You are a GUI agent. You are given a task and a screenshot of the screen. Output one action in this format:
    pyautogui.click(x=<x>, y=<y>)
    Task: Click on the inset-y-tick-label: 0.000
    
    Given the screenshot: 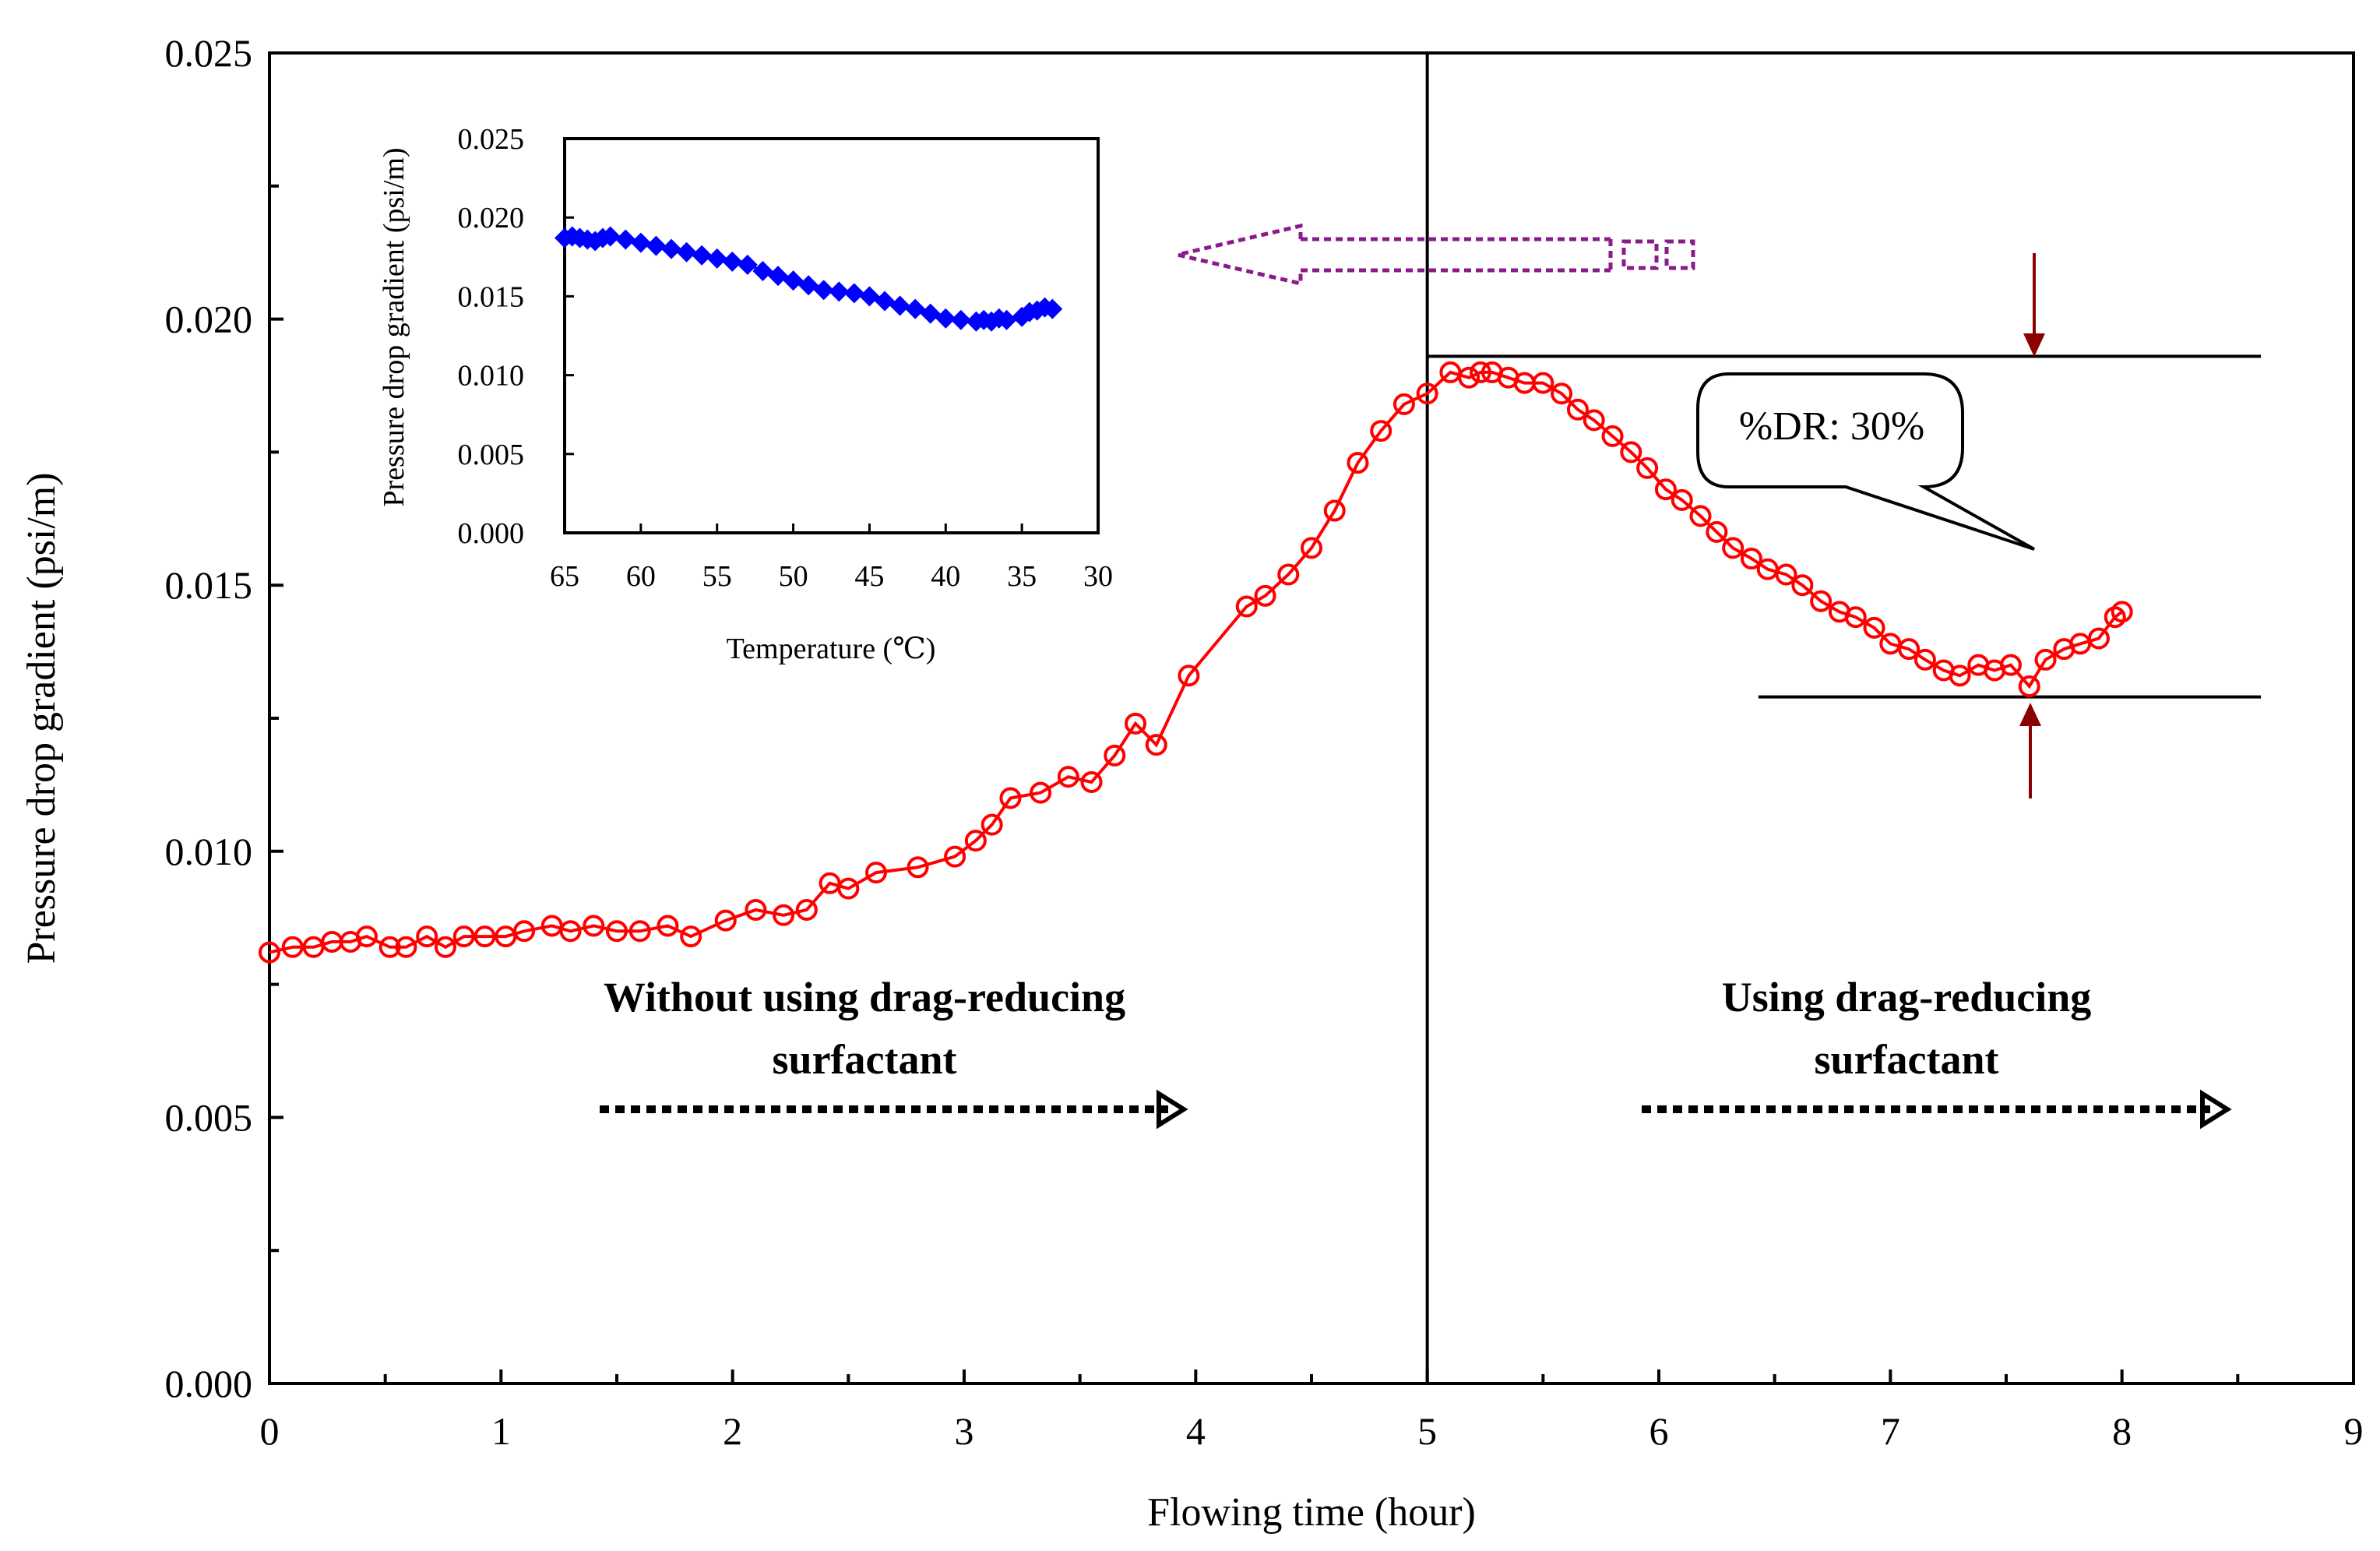 What is the action you would take?
    pyautogui.click(x=491, y=533)
    